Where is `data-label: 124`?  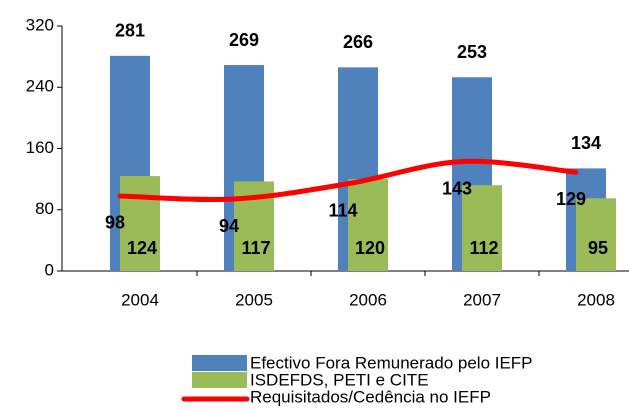 data-label: 124 is located at coordinates (142, 248).